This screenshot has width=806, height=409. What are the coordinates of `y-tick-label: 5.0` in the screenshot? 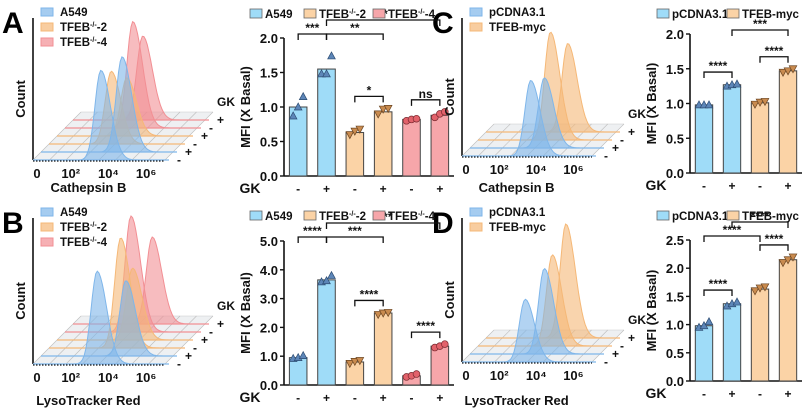 It's located at (269, 241).